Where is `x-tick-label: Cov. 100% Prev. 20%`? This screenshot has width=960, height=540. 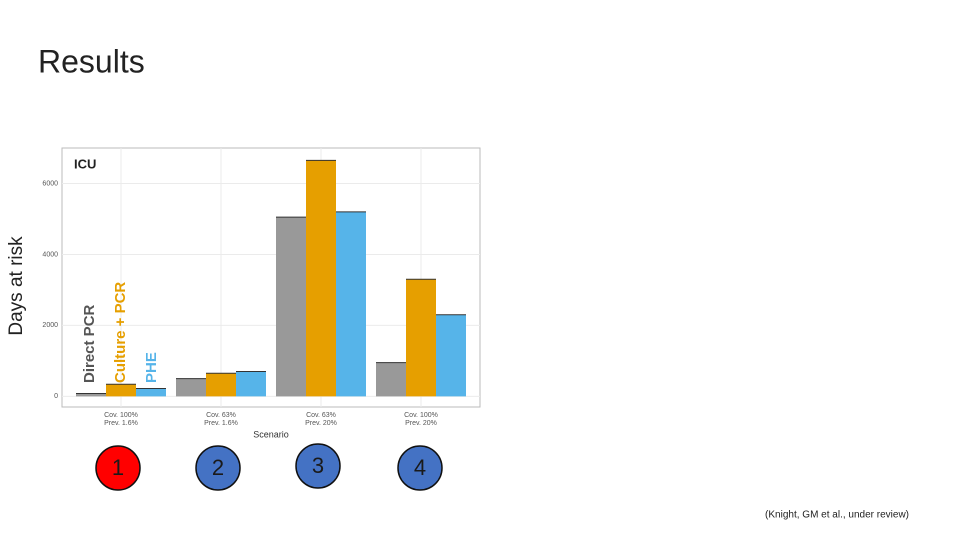
x-tick-label: Cov. 100% Prev. 20% is located at coordinates (421, 419).